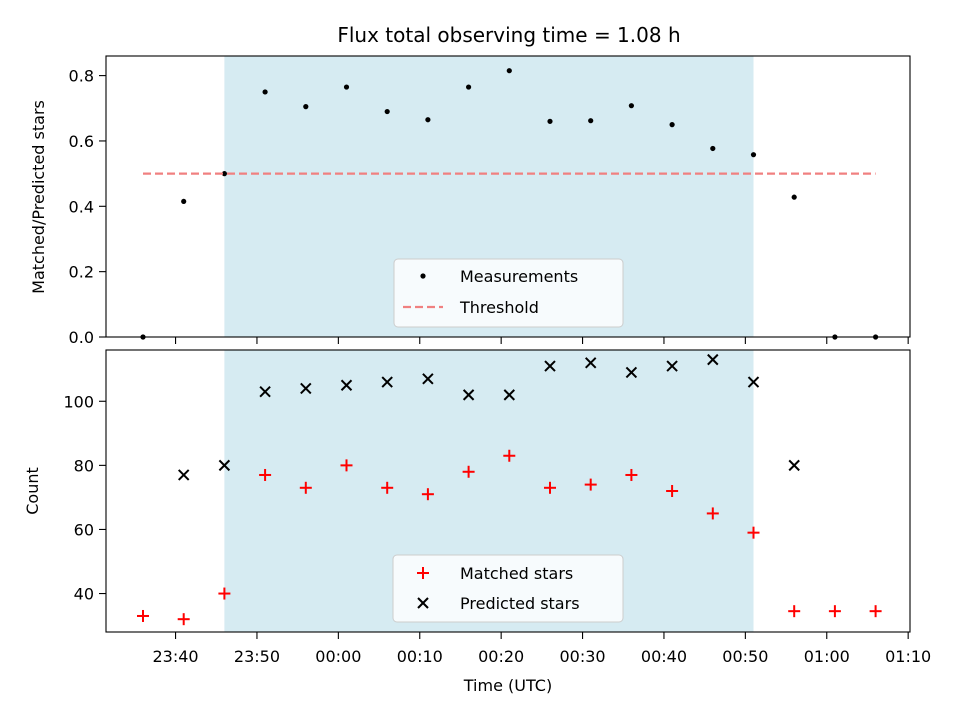 Image resolution: width=960 pixels, height=720 pixels. What do you see at coordinates (520, 603) in the screenshot?
I see `legend-label-predicted: Predicted stars` at bounding box center [520, 603].